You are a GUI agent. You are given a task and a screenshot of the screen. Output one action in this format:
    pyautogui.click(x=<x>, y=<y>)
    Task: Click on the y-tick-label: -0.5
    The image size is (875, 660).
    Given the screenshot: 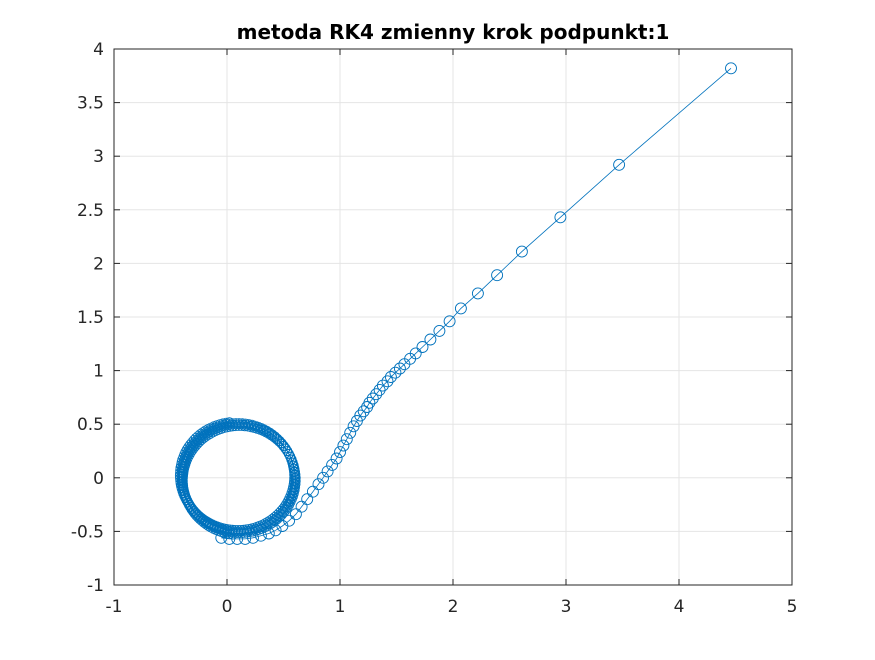 What is the action you would take?
    pyautogui.click(x=87, y=532)
    